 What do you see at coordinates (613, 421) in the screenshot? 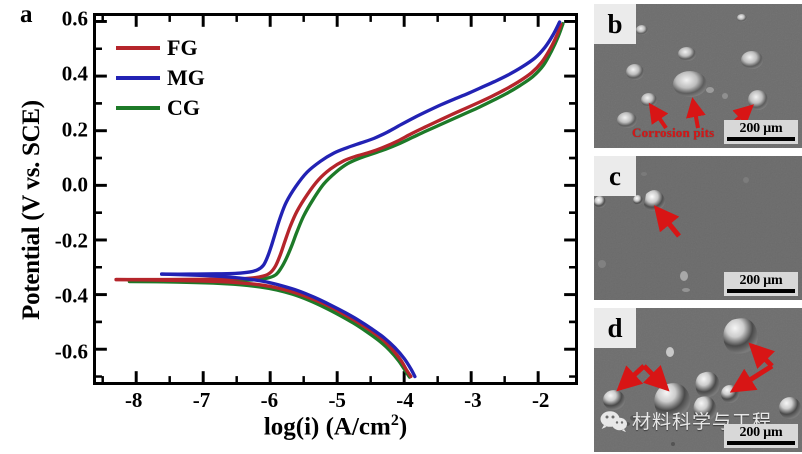
I see `wechat-logo-icon` at bounding box center [613, 421].